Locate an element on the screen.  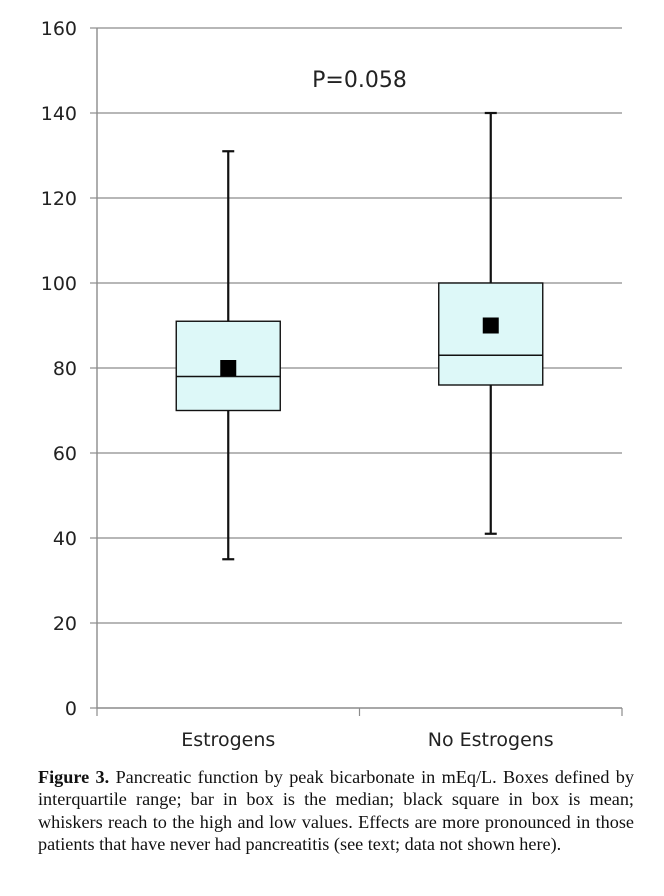
y-tick-label: 0 is located at coordinates (71, 709).